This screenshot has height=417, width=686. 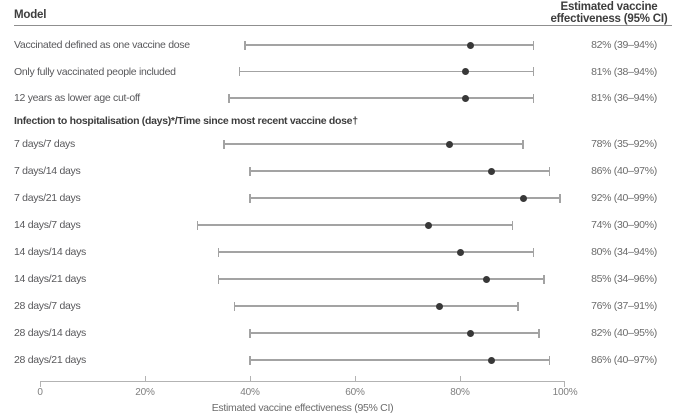 I want to click on estimate-value-label: 85% (34–96%), so click(x=624, y=279).